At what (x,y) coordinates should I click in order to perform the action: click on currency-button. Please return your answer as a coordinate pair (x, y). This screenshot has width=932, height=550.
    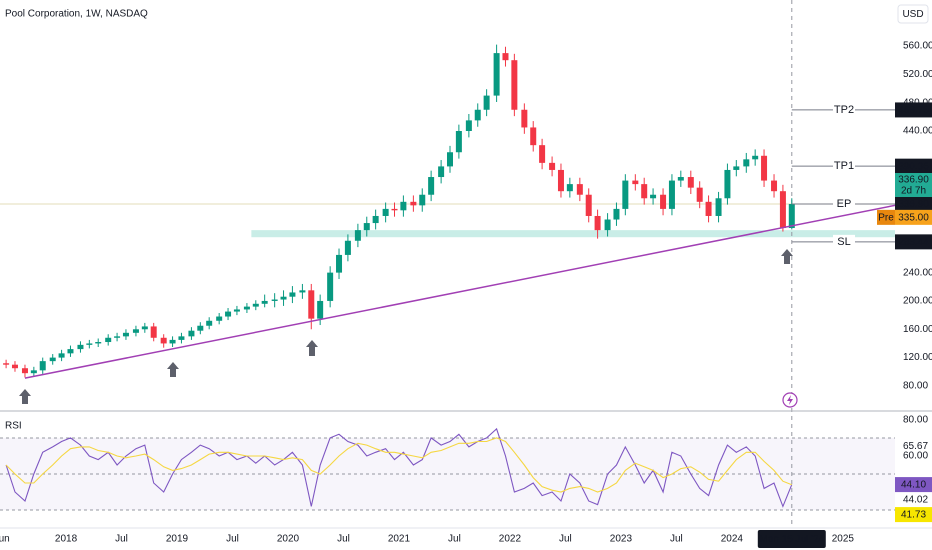
    Looking at the image, I should click on (913, 14).